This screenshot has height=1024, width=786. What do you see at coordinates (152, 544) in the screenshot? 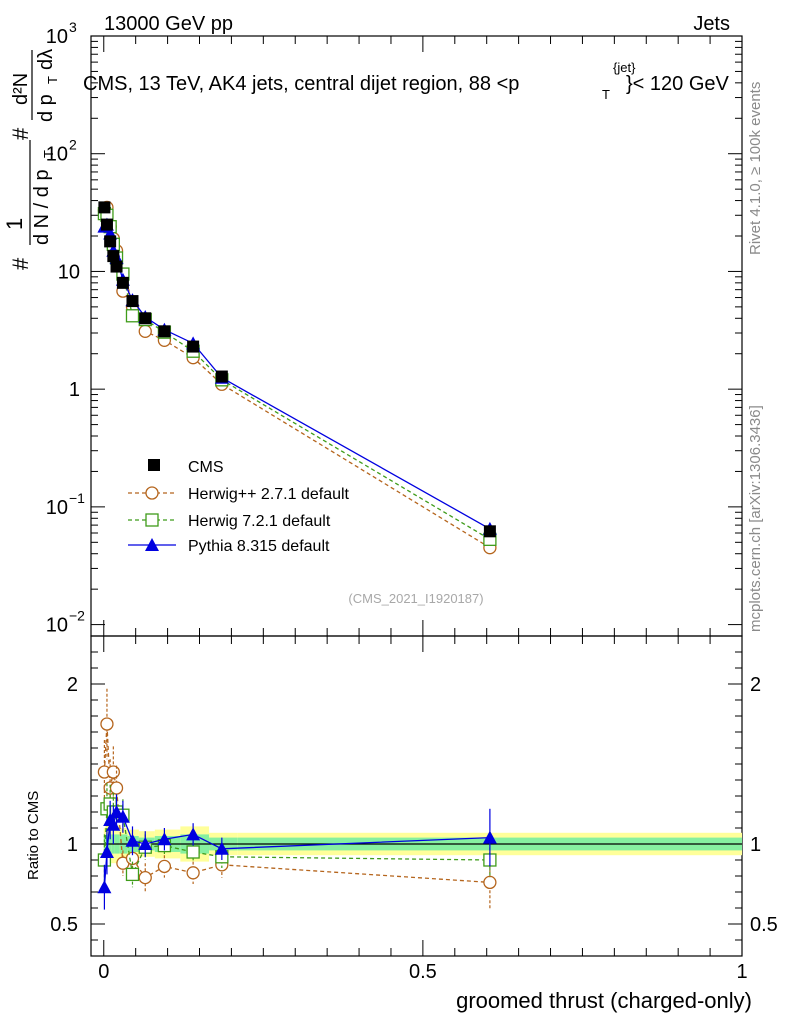
I see `legend-pythia-marker` at bounding box center [152, 544].